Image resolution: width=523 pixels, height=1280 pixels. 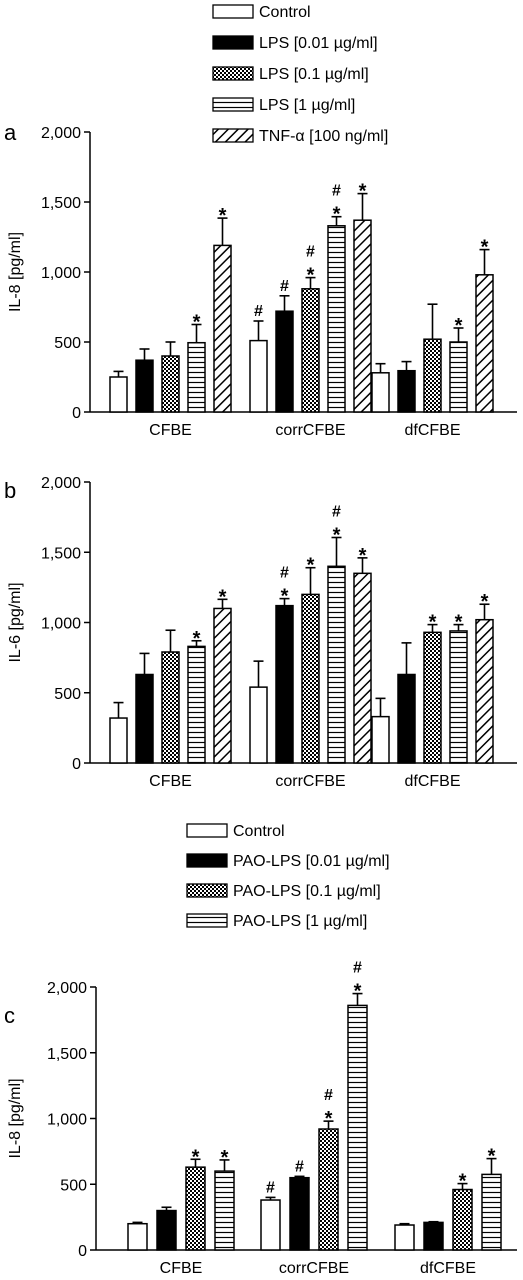 I want to click on panel-letter-a: a, so click(x=10, y=132).